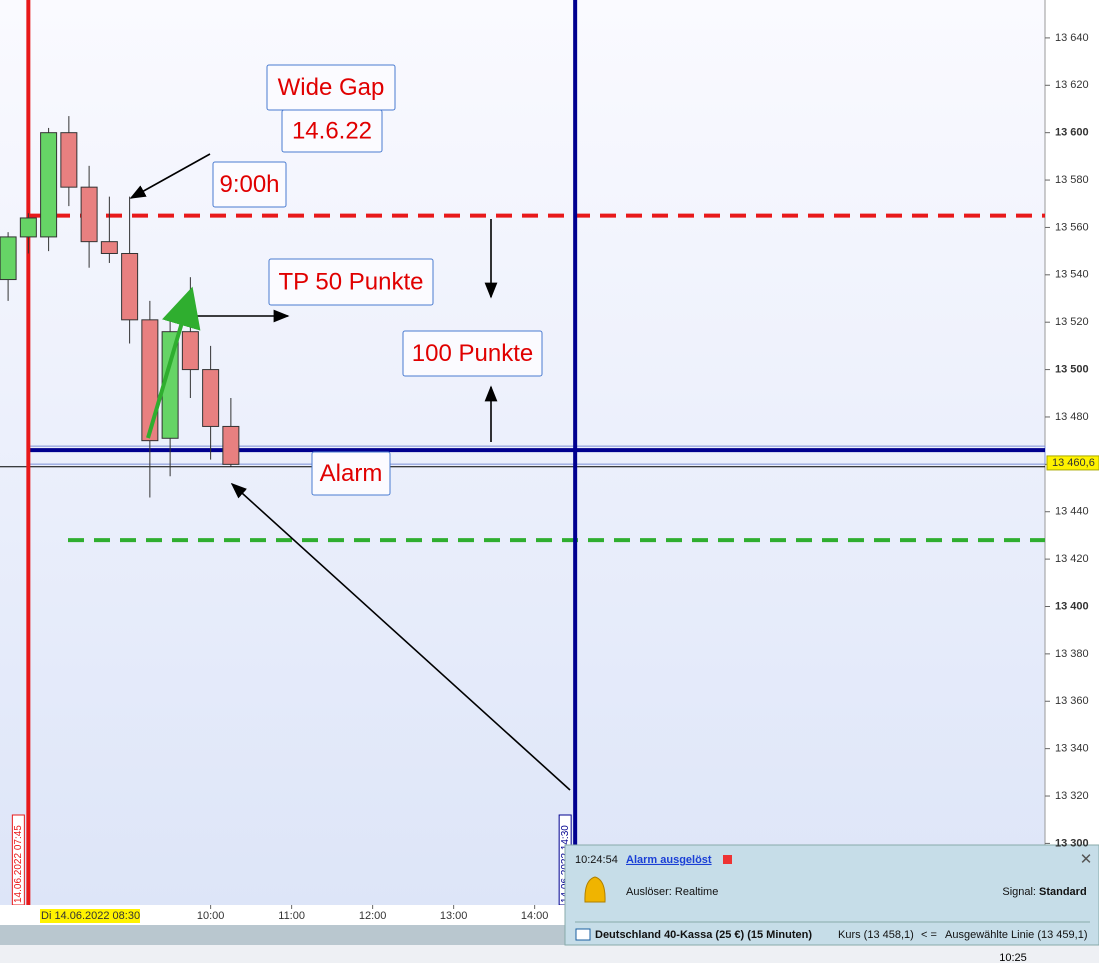 The image size is (1099, 968). Describe the element at coordinates (1072, 559) in the screenshot. I see `y-tick-label: 13 420` at that location.